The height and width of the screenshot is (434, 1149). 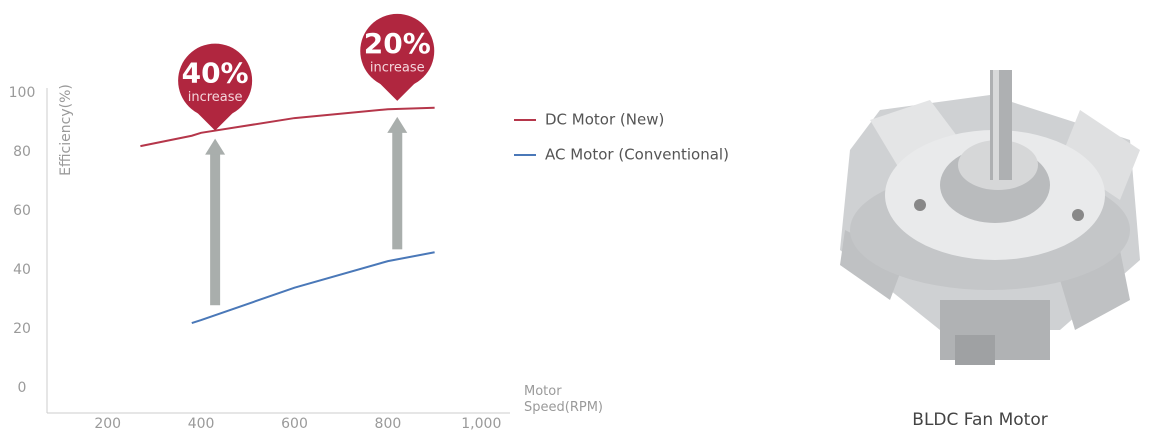 What do you see at coordinates (22, 270) in the screenshot?
I see `y-tick-label: 40` at bounding box center [22, 270].